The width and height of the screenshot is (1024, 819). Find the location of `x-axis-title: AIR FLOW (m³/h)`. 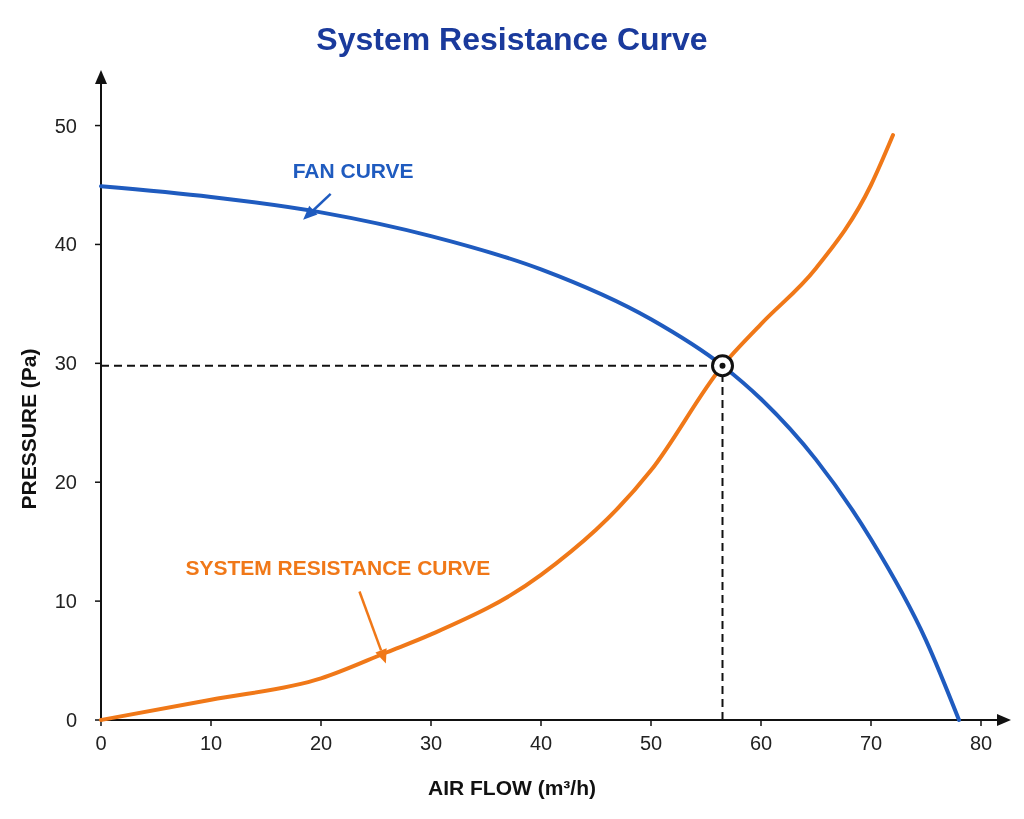

x-axis-title: AIR FLOW (m³/h) is located at coordinates (512, 787).